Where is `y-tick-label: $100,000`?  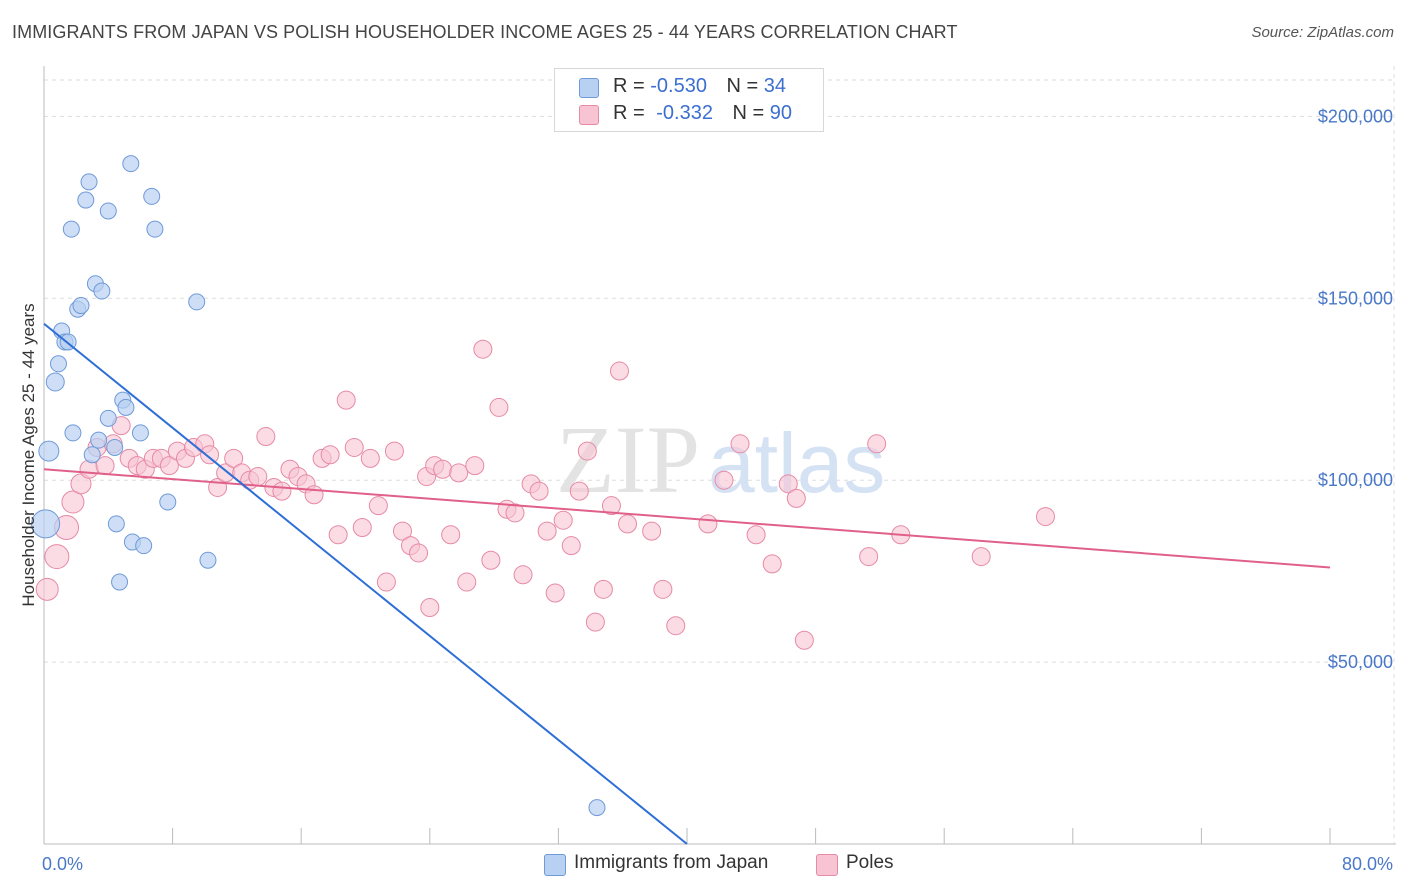 y-tick-label: $100,000 is located at coordinates (1355, 480).